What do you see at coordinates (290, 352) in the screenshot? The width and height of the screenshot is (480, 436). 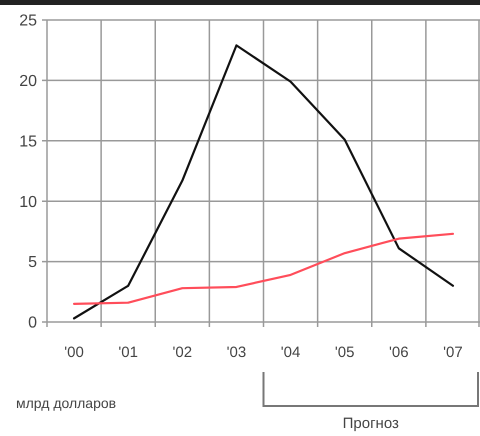 I see `x-tick-label: '04` at bounding box center [290, 352].